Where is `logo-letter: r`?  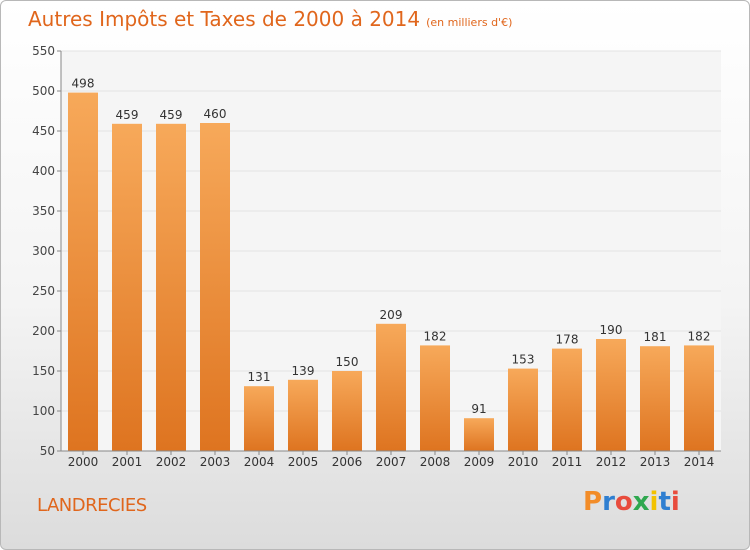
logo-letter: r is located at coordinates (608, 502).